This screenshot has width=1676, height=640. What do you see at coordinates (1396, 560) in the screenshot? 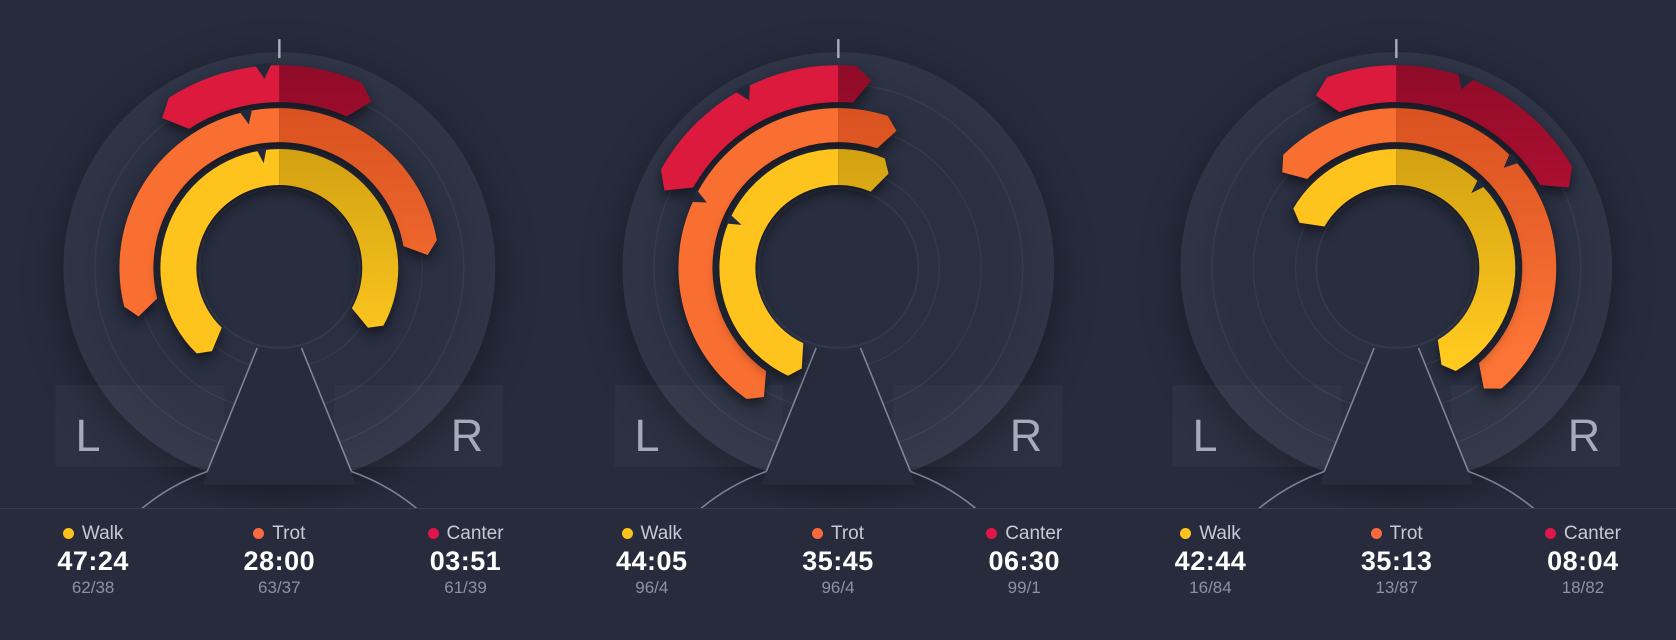
I see `gait-time: 35:13` at bounding box center [1396, 560].